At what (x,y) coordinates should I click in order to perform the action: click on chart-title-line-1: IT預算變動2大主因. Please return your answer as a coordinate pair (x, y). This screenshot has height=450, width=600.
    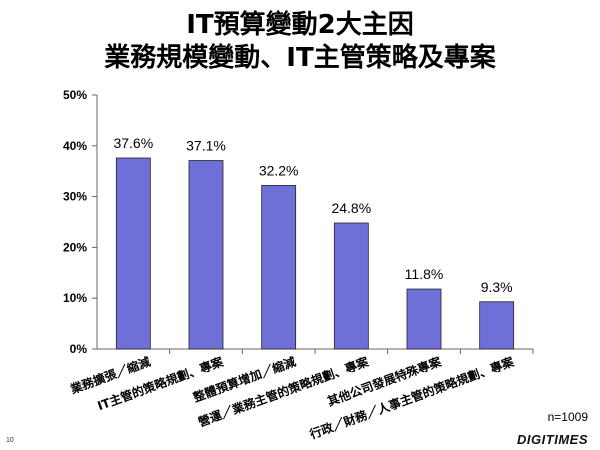
    Looking at the image, I should click on (300, 25).